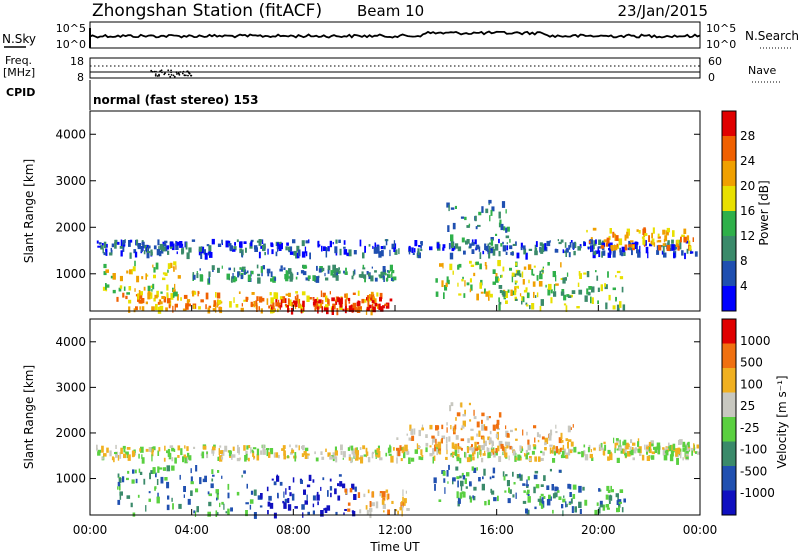  Describe the element at coordinates (70, 433) in the screenshot. I see `y-tick-label: 2000` at that location.